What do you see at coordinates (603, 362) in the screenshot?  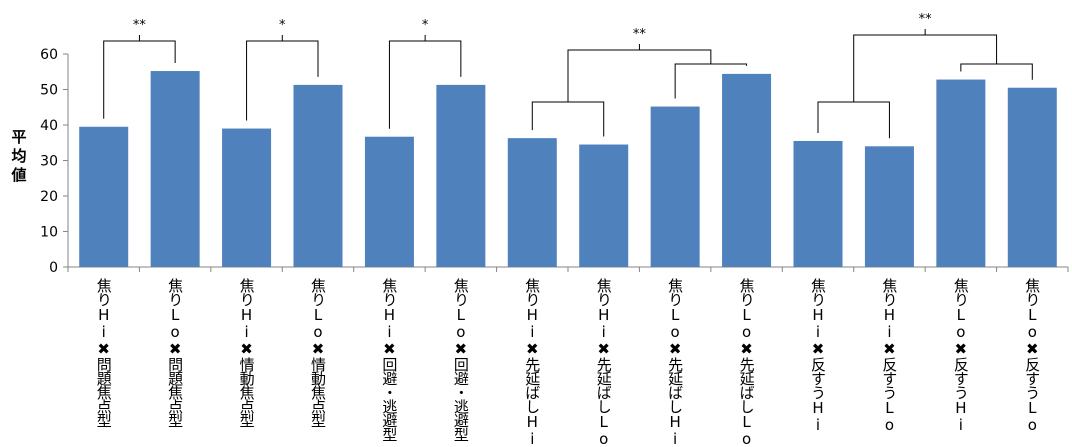 I see `category-label: 焦りHi✖先延ばしLo` at bounding box center [603, 362].